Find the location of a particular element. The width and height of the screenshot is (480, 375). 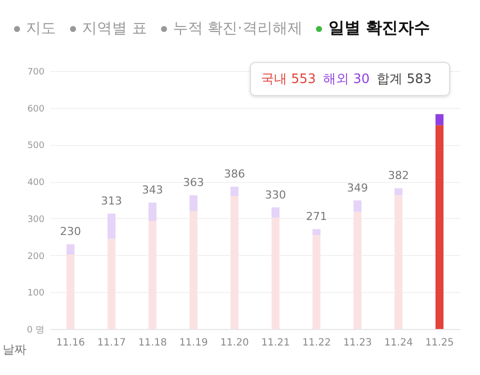

total-label: 313 is located at coordinates (111, 201).